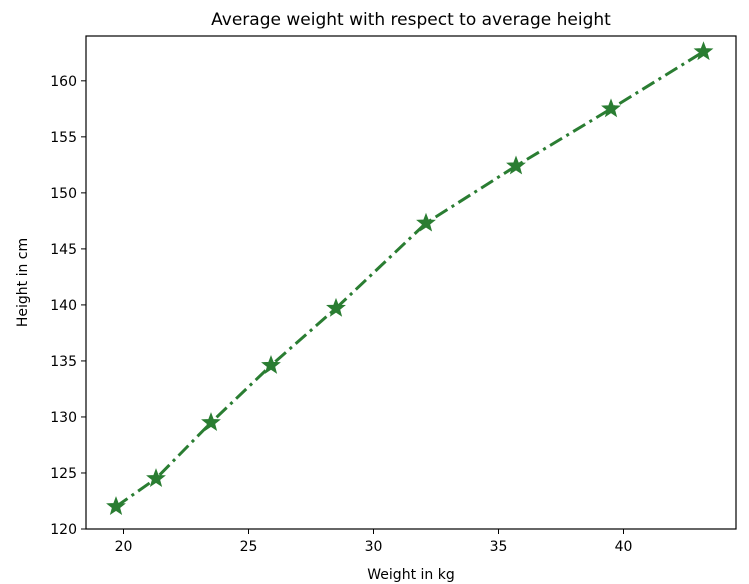  I want to click on x-tick-label: 30, so click(374, 547).